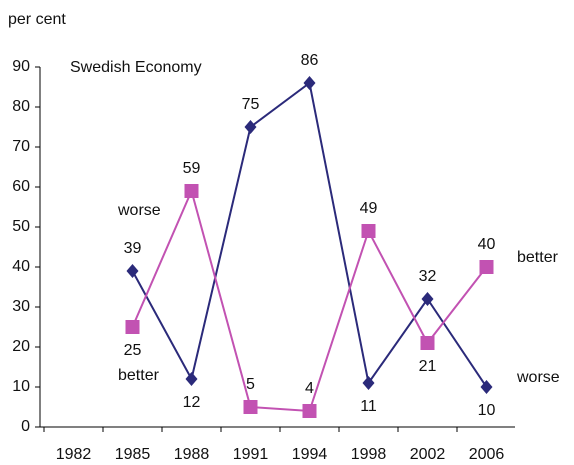 Image resolution: width=574 pixels, height=465 pixels. I want to click on y-axis-label: per cent, so click(37, 19).